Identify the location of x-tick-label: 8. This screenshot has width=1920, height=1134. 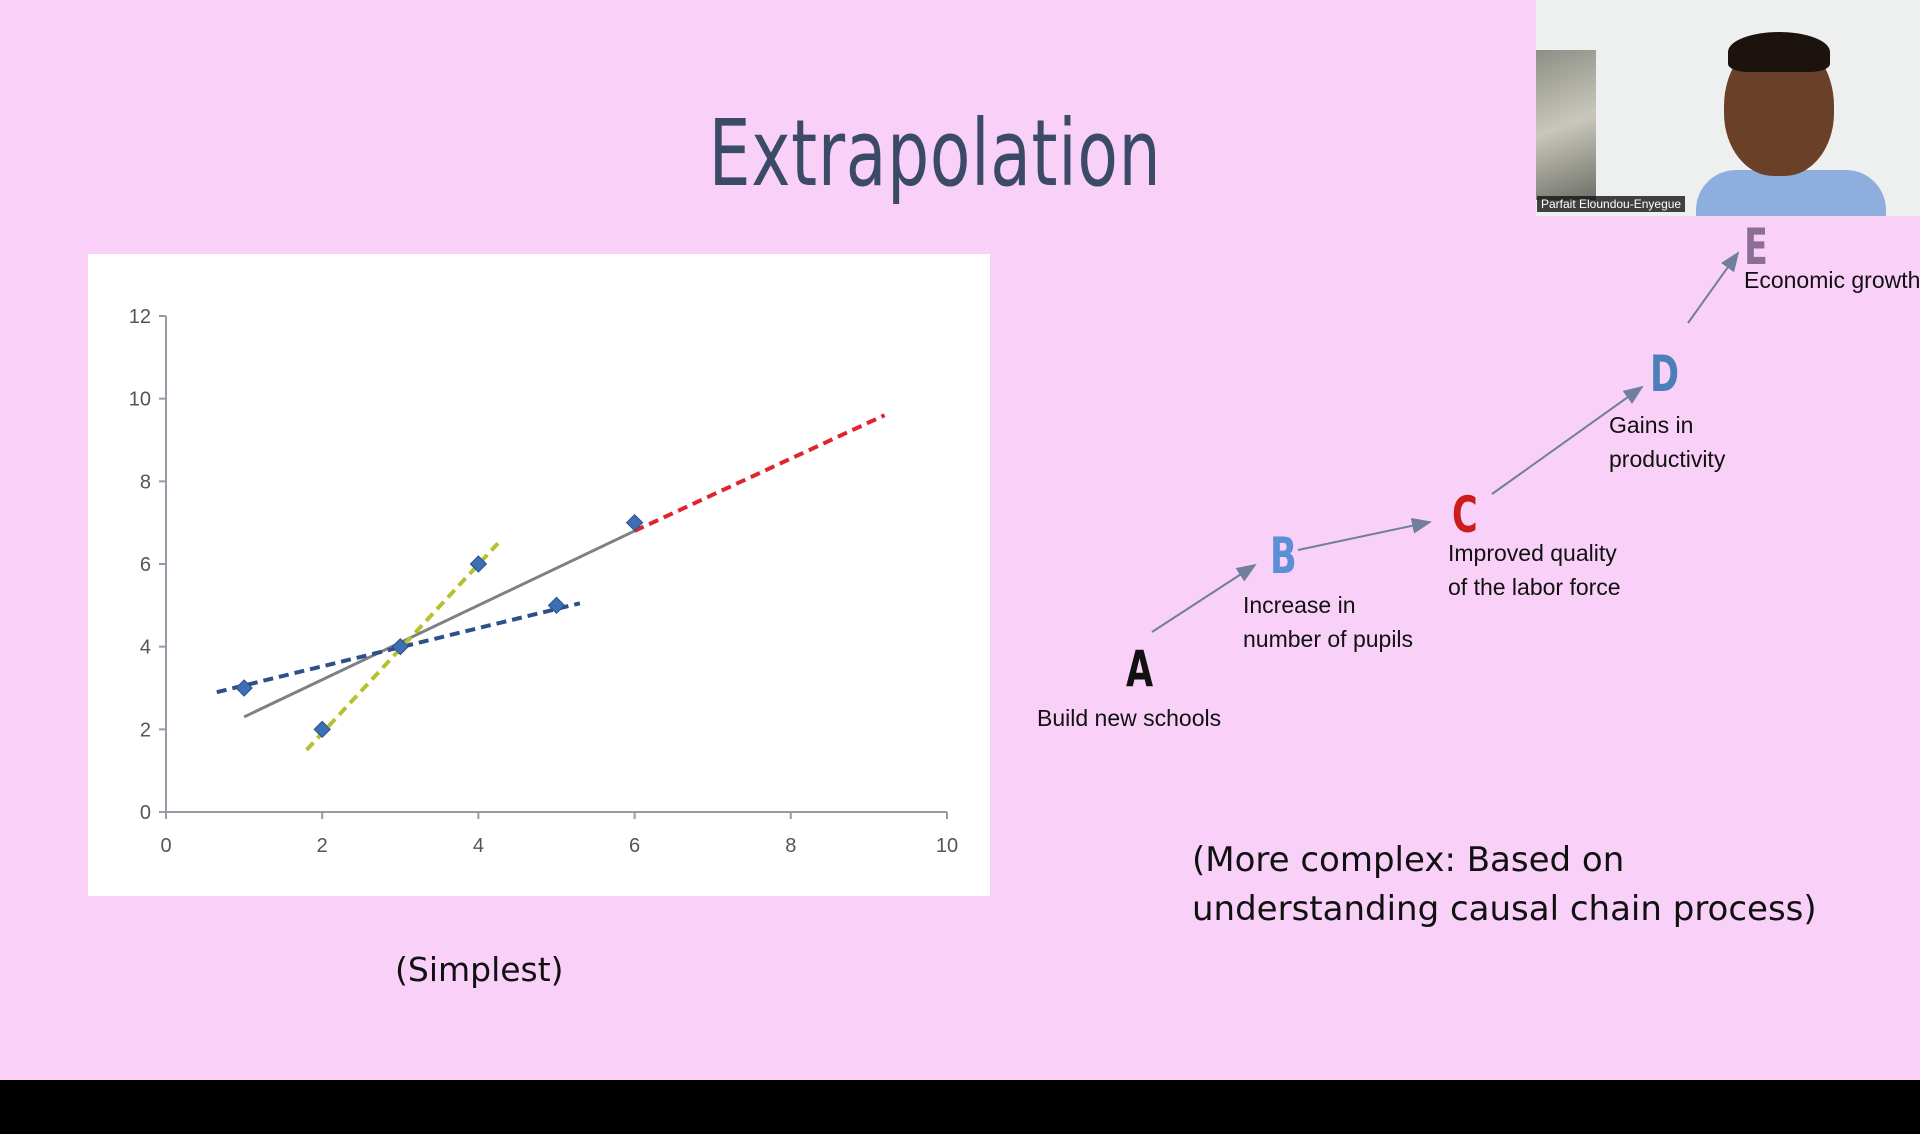
(790, 846).